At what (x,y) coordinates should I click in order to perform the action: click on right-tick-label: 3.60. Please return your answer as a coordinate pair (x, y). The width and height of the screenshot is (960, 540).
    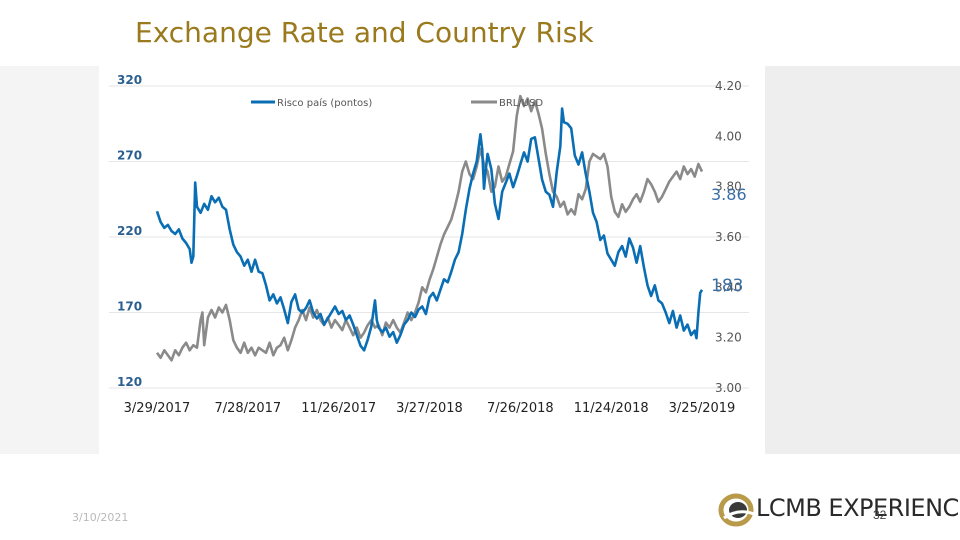
    Looking at the image, I should click on (728, 237).